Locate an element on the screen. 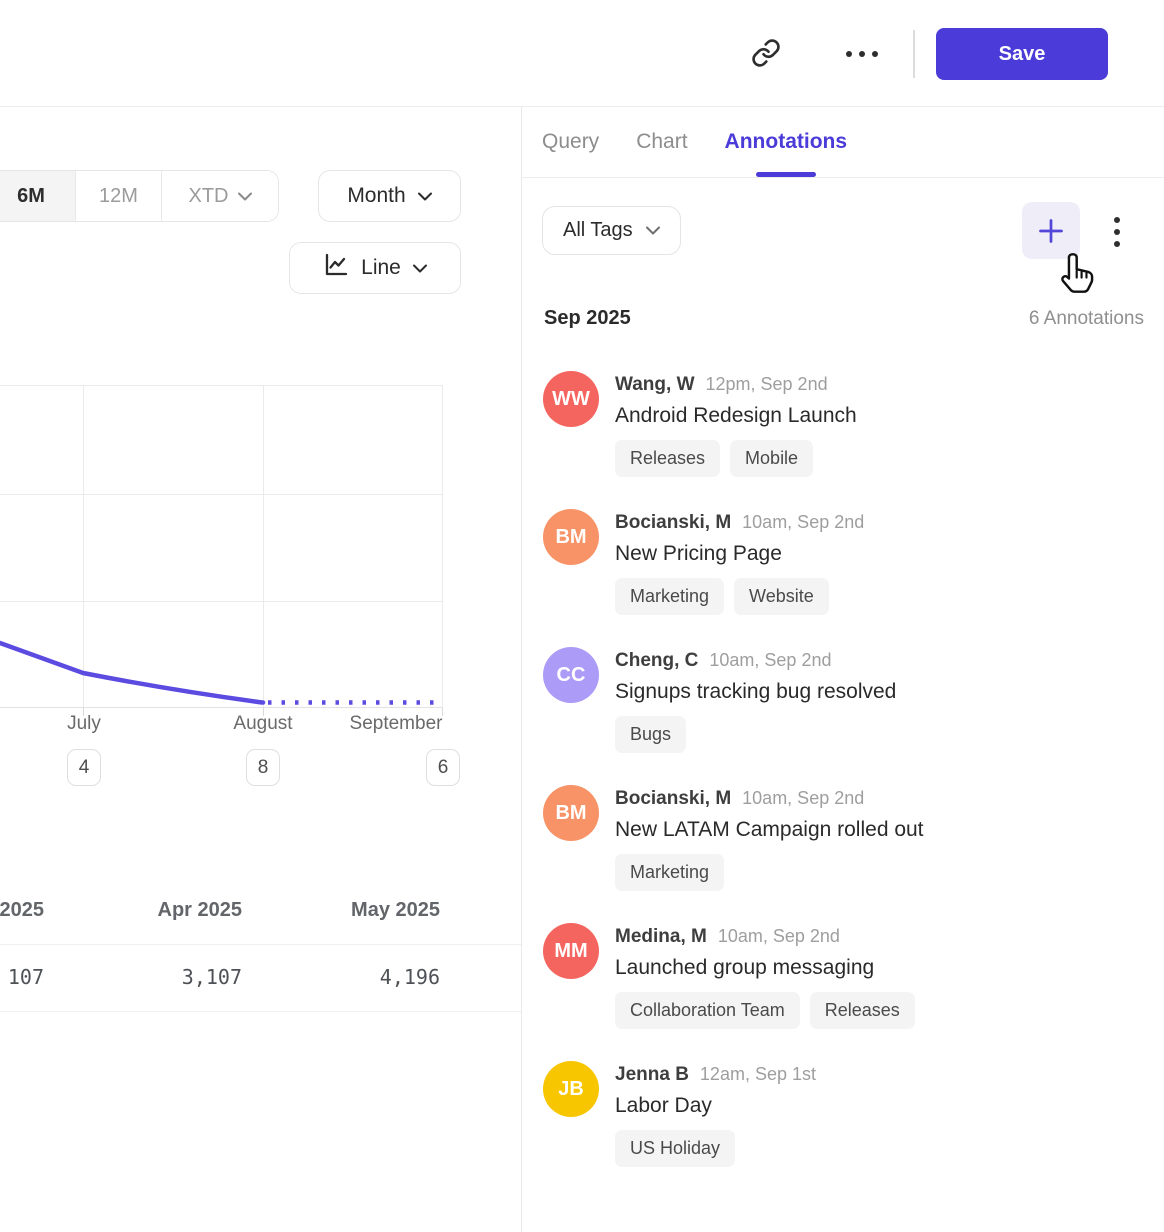  annotation-tags: Releases Mobile is located at coordinates (736, 458).